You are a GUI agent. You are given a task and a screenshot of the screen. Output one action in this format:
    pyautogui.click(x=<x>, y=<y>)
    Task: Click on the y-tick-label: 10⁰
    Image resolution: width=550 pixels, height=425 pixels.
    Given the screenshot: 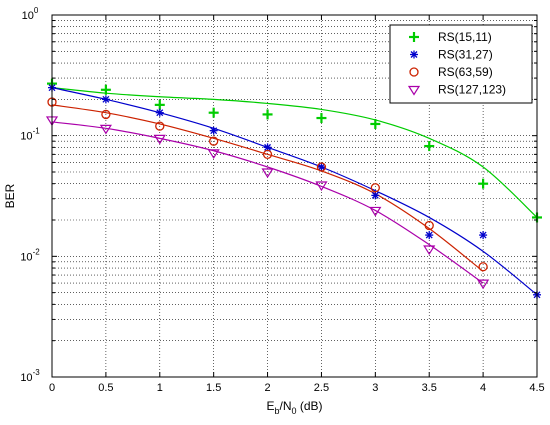 What is the action you would take?
    pyautogui.click(x=30, y=14)
    